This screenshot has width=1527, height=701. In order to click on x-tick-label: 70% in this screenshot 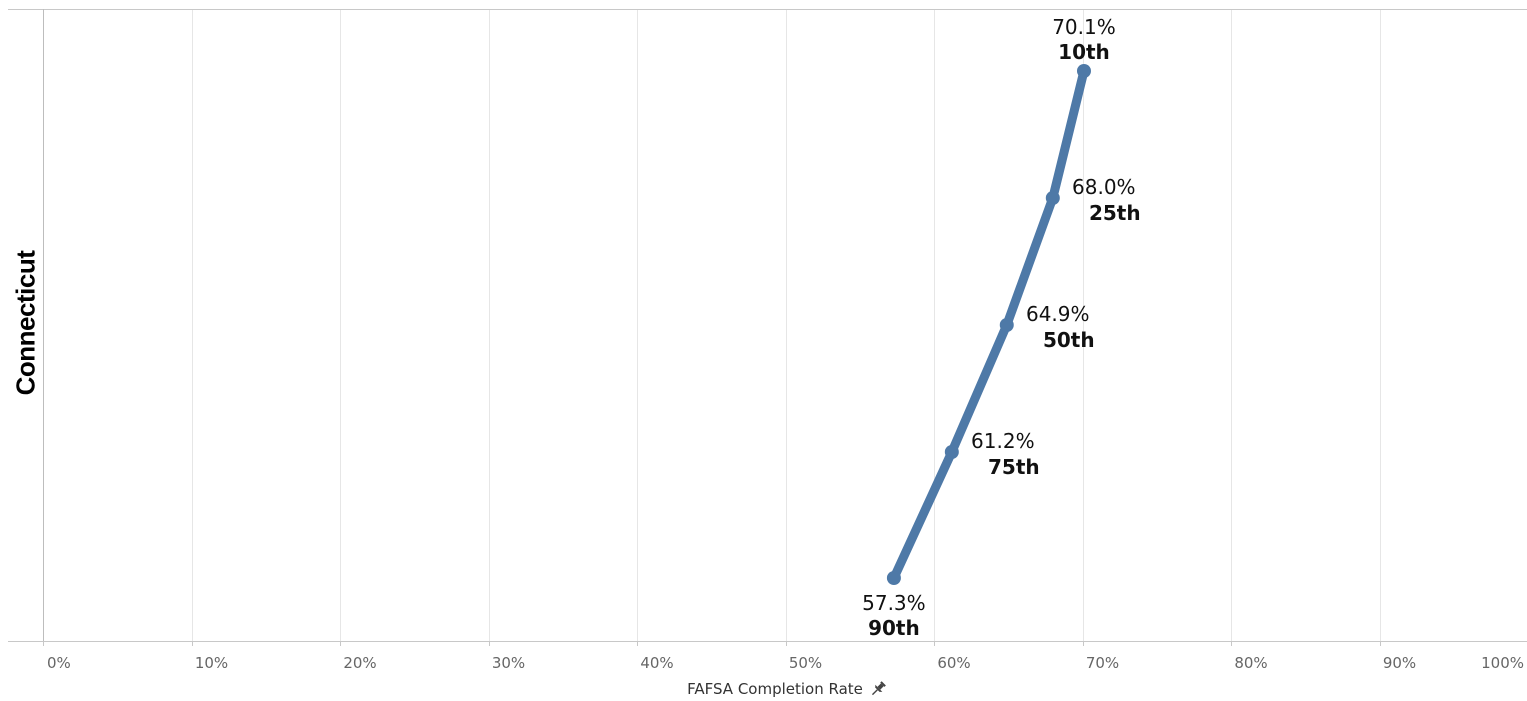, I will do `click(1102, 663)`.